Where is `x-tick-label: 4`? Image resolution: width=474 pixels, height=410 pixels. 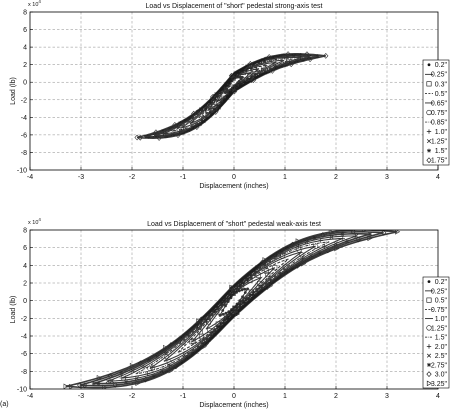
x-tick-label: 4 is located at coordinates (438, 177).